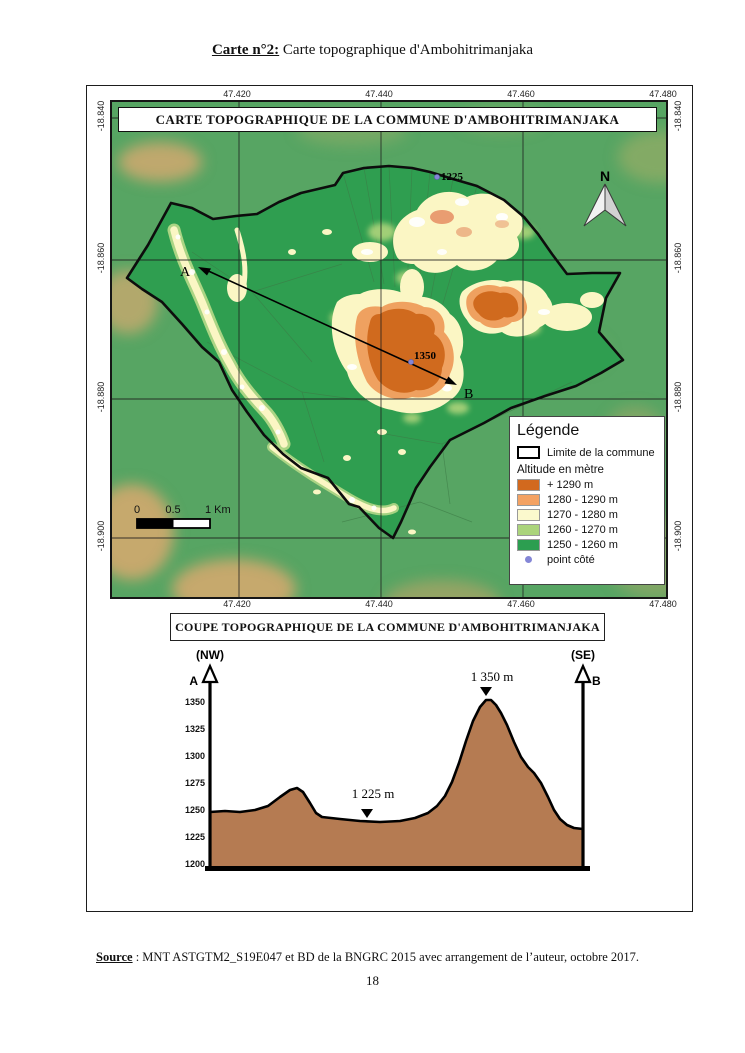 This screenshot has width=745, height=1053. I want to click on profile-area, so click(396, 783).